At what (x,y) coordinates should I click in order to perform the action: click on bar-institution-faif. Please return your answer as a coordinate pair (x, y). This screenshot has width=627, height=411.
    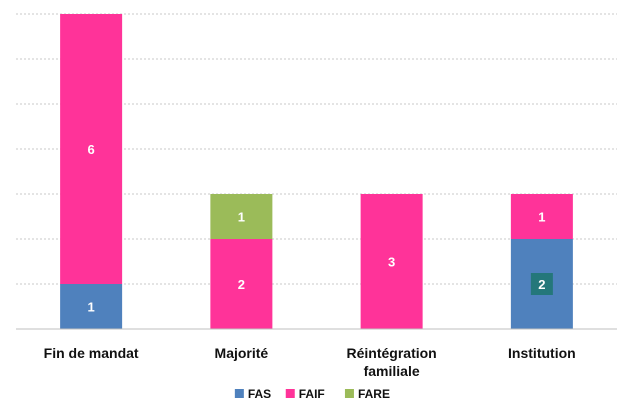
    Looking at the image, I should click on (541, 216).